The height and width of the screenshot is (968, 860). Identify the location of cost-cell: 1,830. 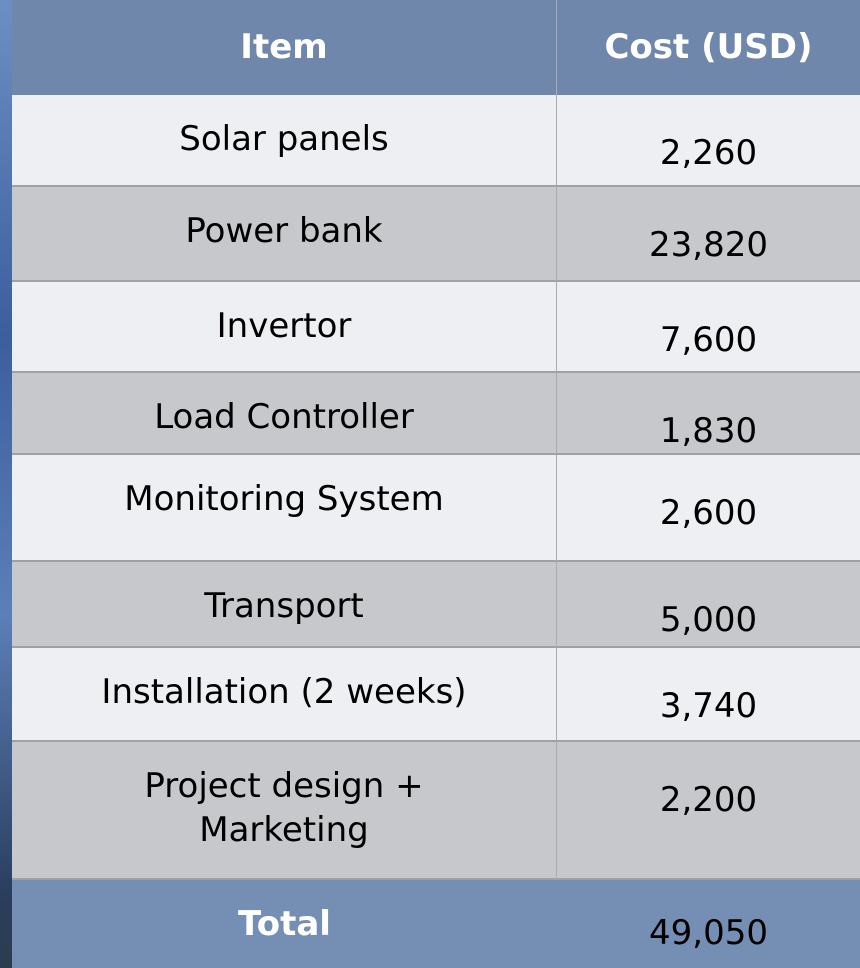
(708, 414).